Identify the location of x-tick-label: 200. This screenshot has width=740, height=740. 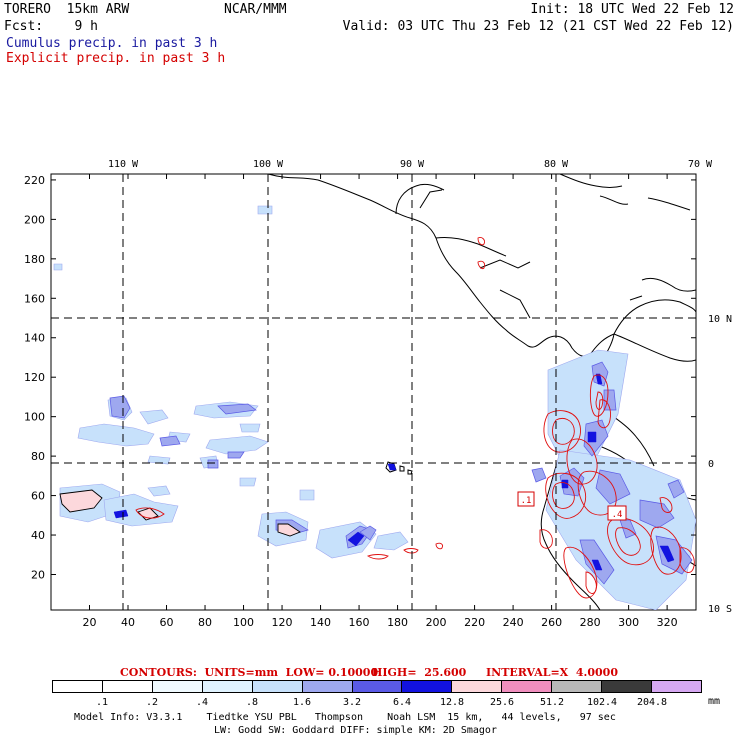
(436, 622).